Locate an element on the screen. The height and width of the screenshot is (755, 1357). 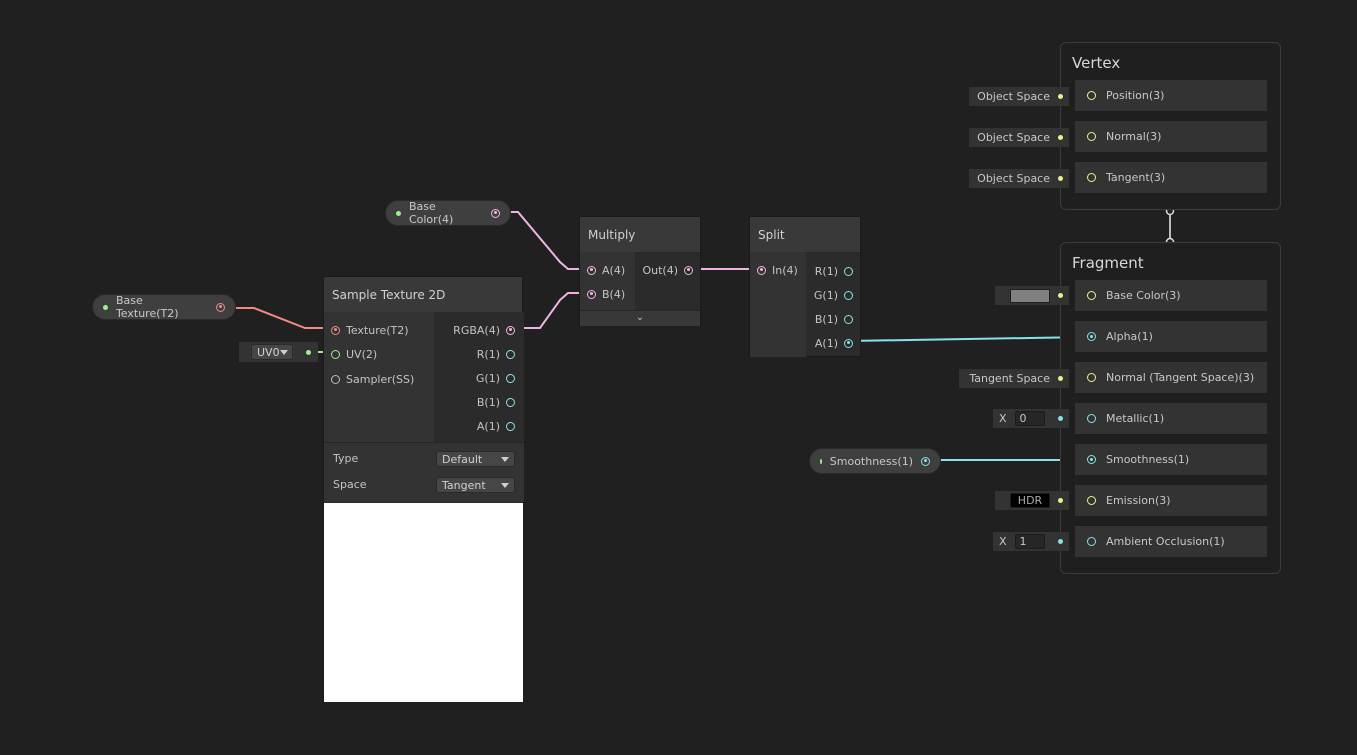
input-b: B(4) is located at coordinates (606, 294).